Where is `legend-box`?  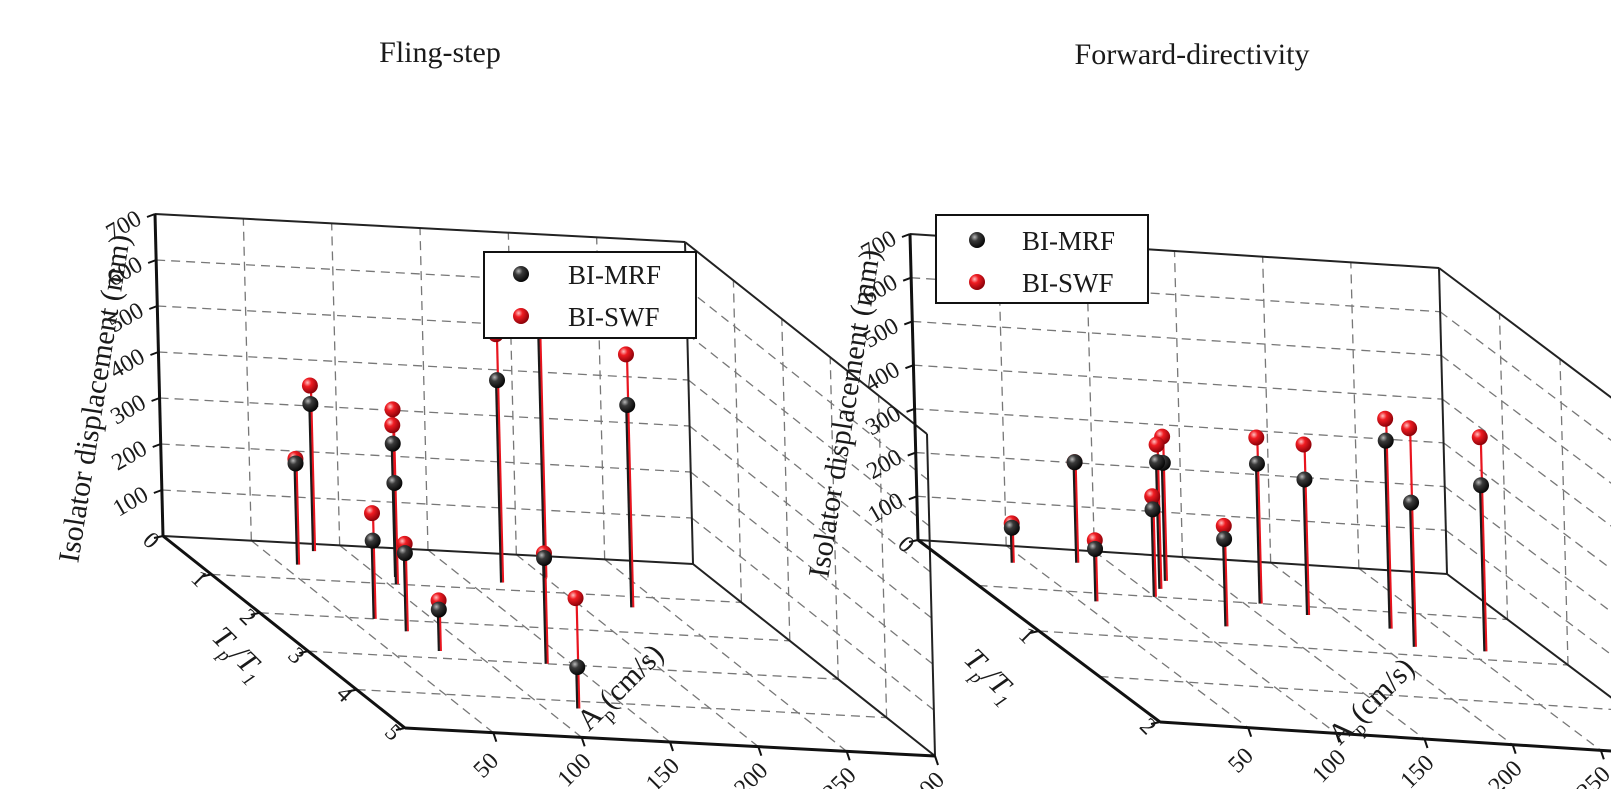
legend-box is located at coordinates (1042, 259).